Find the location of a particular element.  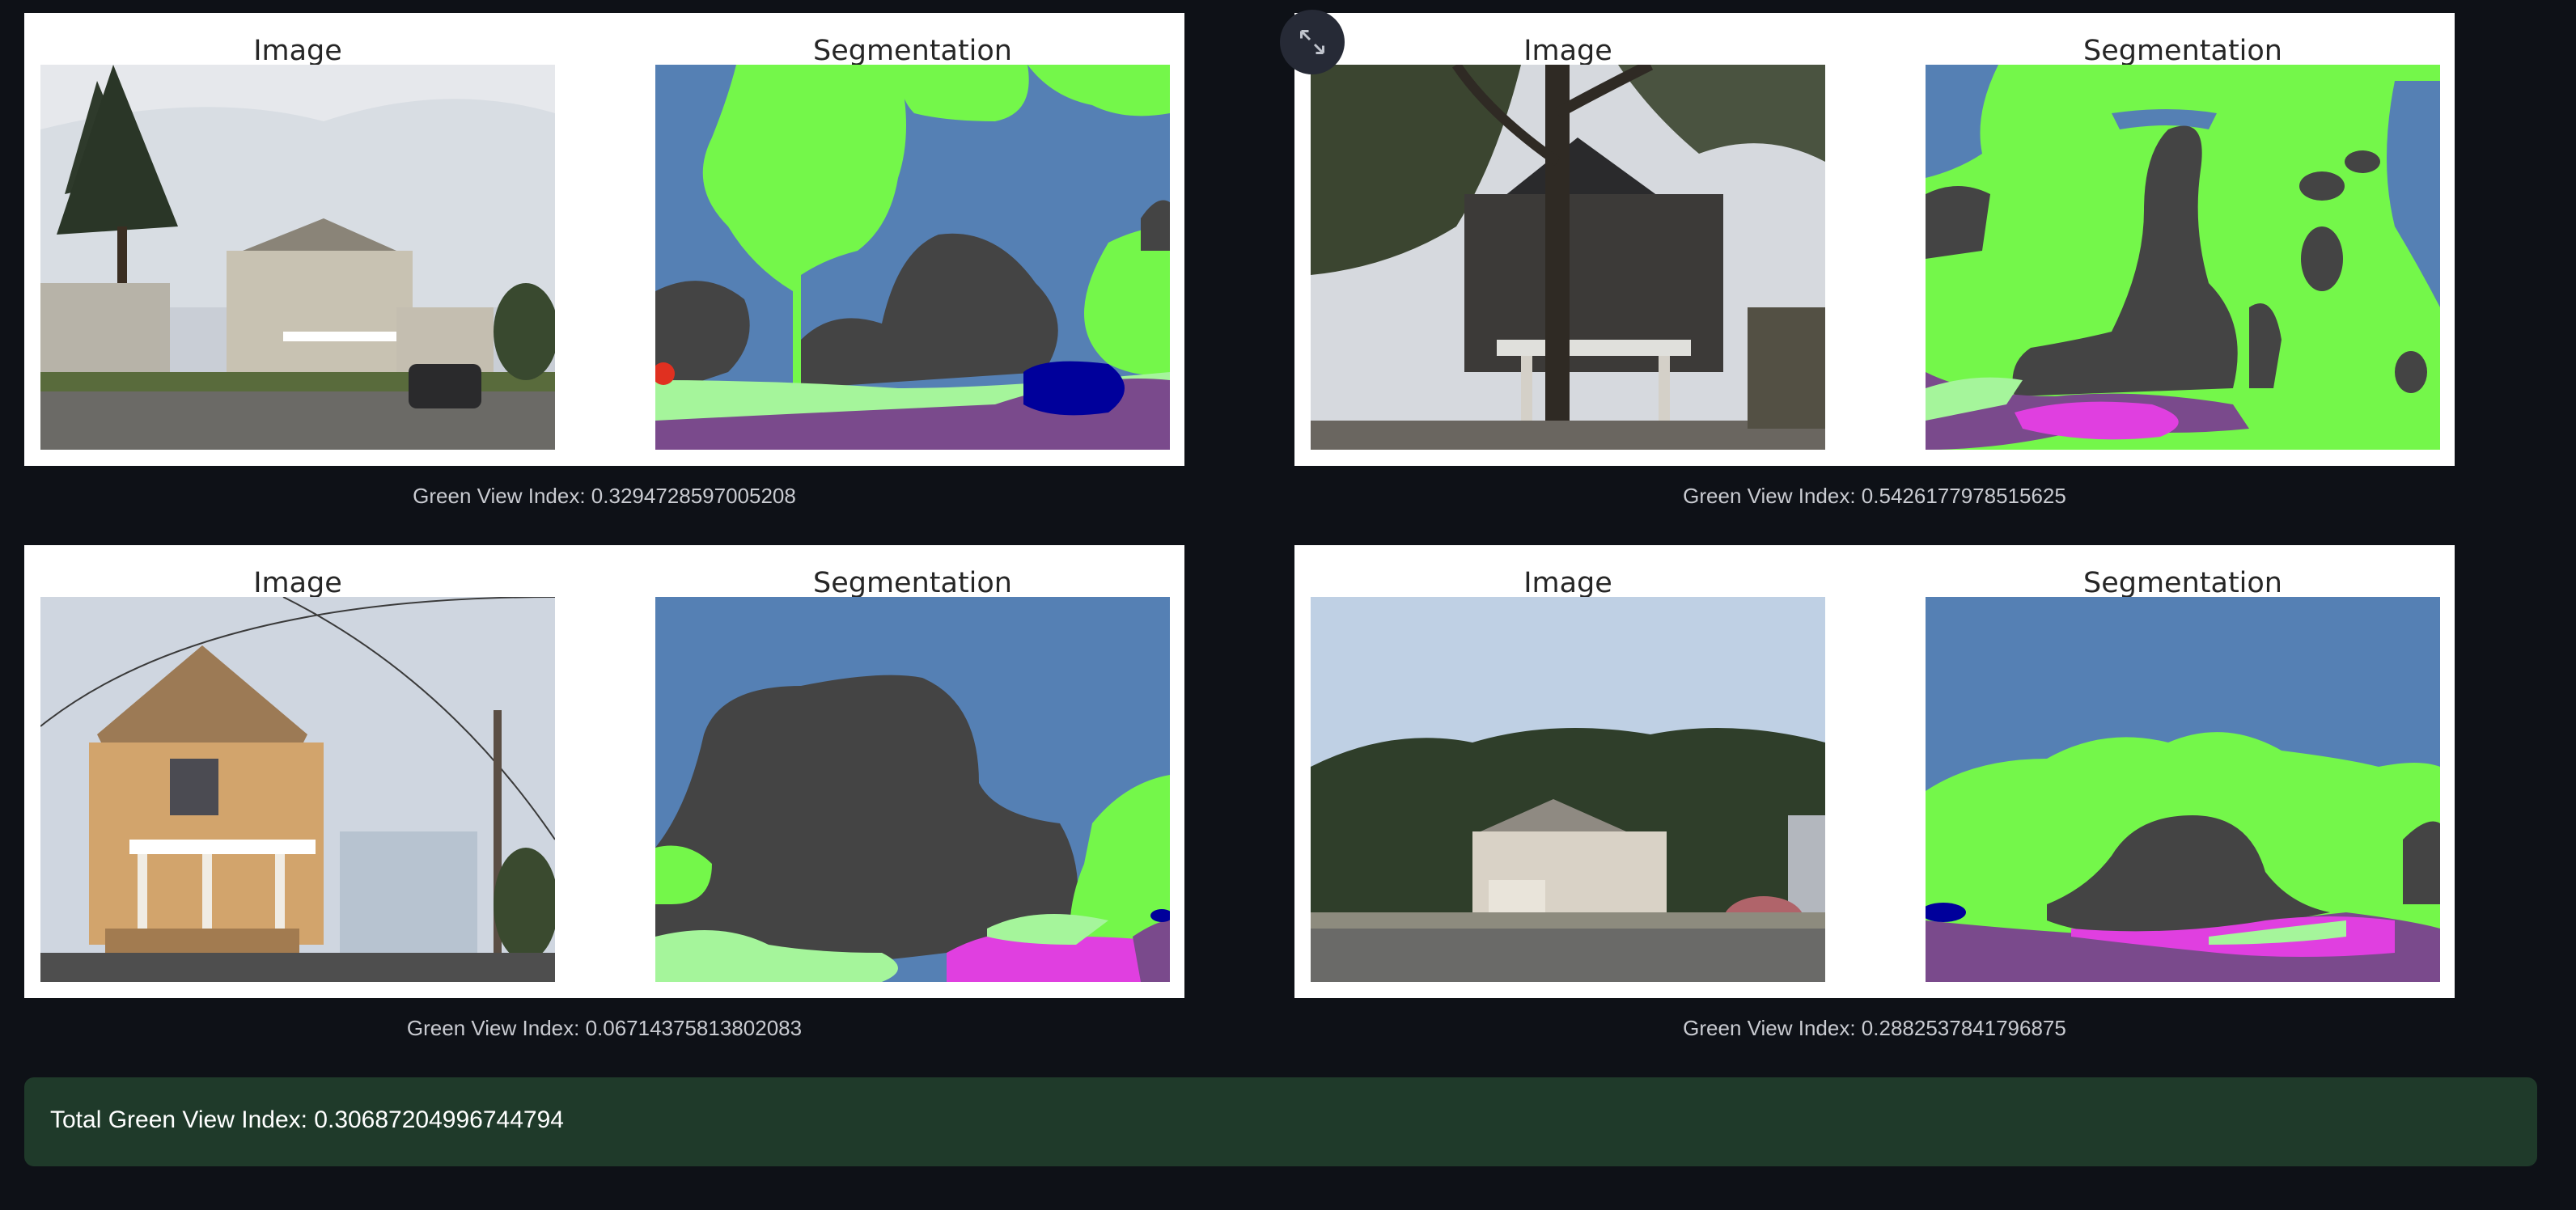

green-view-index-caption: Green View Index: 0.2882537841796875 is located at coordinates (1874, 1028).